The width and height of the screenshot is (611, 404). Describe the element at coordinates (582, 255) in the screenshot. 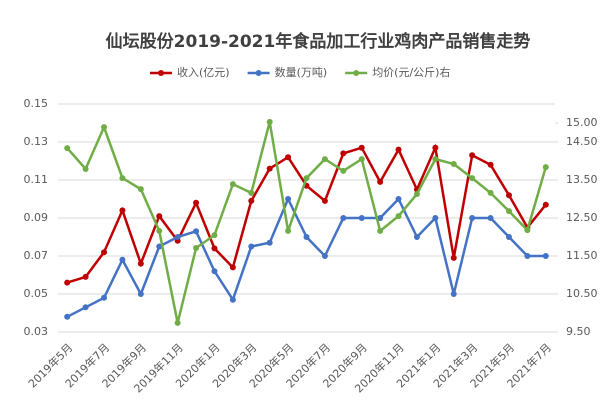

I see `y2-tick-label: 11.50` at that location.